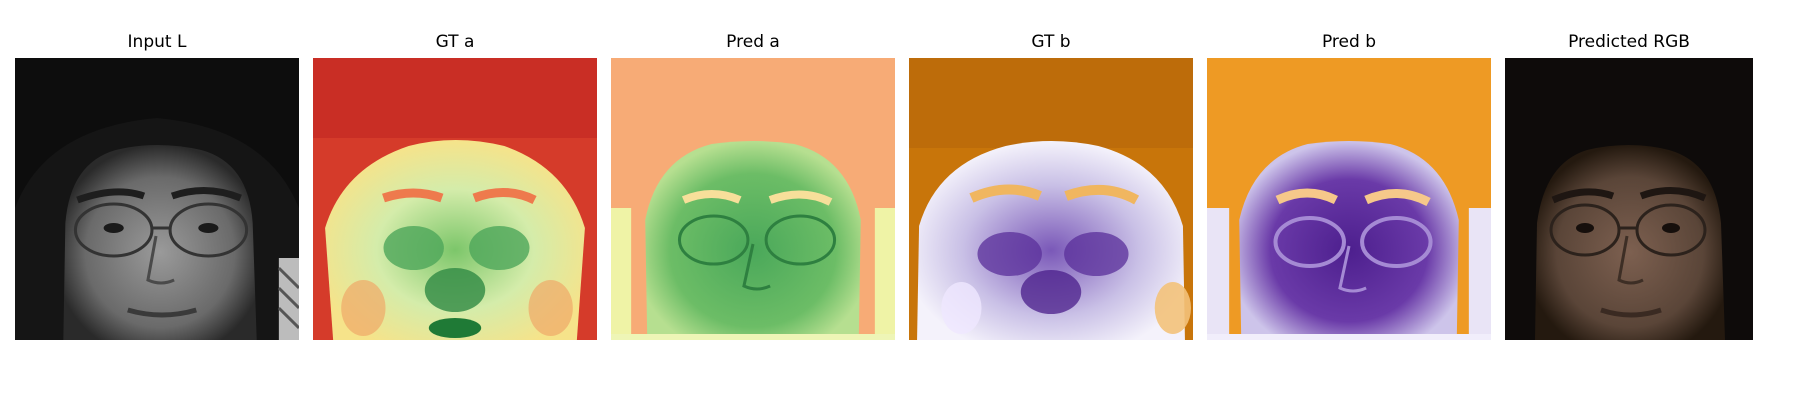 This screenshot has height=400, width=1800. Describe the element at coordinates (1629, 199) in the screenshot. I see `face-color-image` at that location.